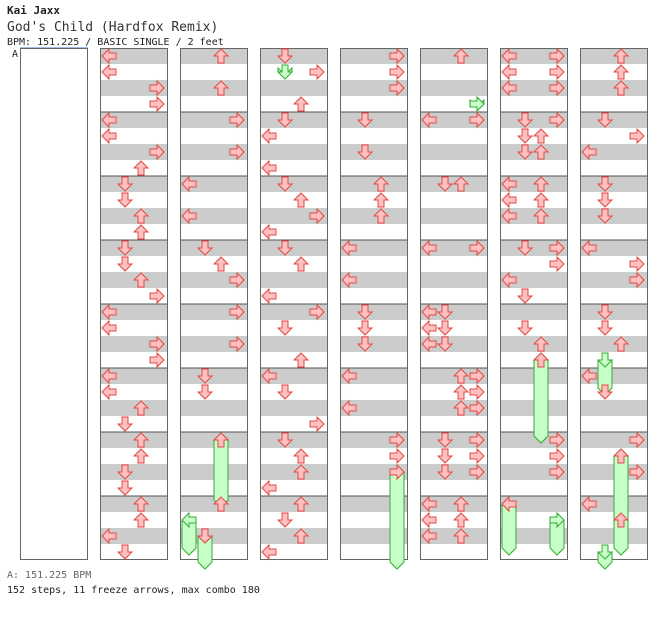  Describe the element at coordinates (33, 10) in the screenshot. I see `artist-name: Kai Jaxx` at that location.